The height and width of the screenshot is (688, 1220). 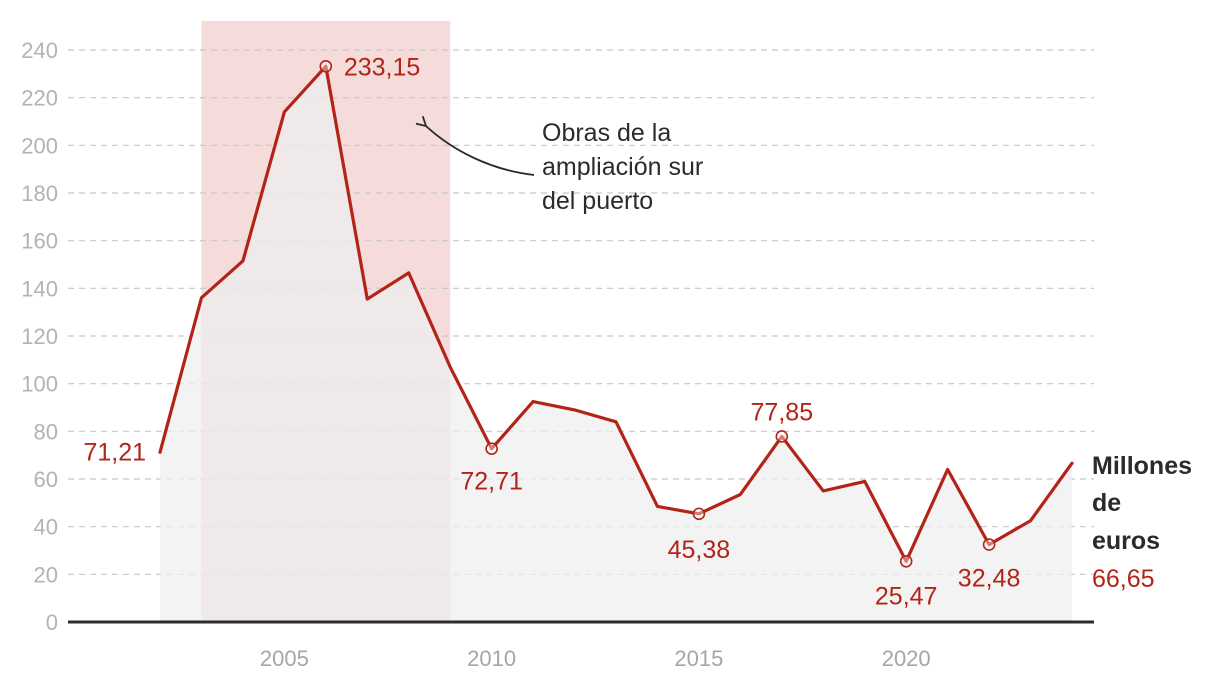 I want to click on x-tick-label-2015: 2015, so click(x=698, y=658).